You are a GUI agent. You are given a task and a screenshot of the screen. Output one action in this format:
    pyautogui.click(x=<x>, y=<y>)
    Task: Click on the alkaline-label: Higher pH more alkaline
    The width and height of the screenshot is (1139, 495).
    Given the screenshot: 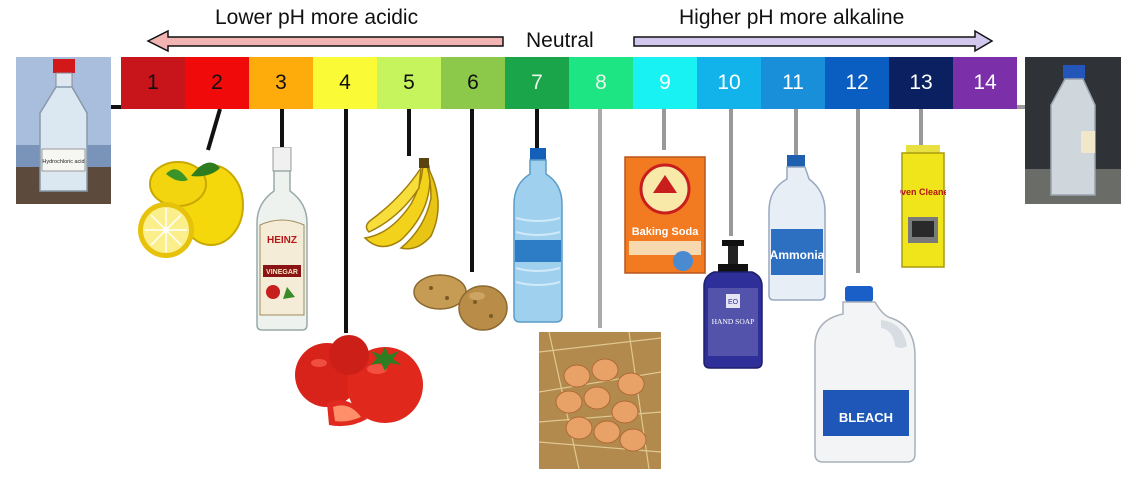 What is the action you would take?
    pyautogui.click(x=792, y=17)
    